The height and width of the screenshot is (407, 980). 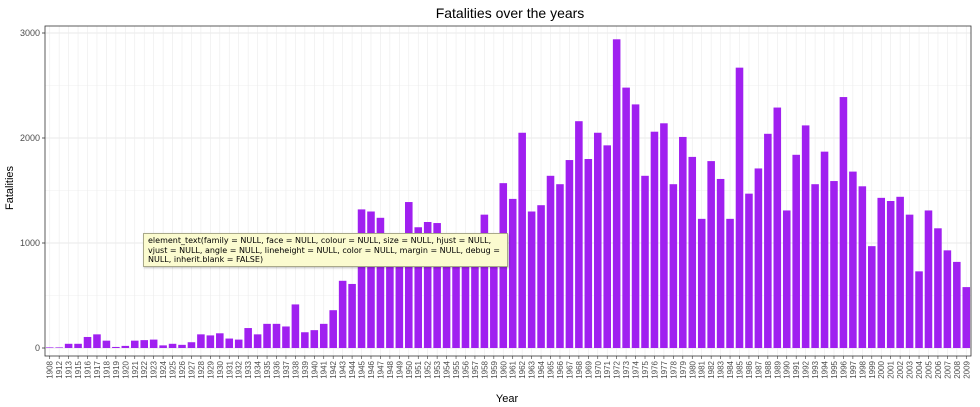 What do you see at coordinates (928, 369) in the screenshot?
I see `x-tick-label: 2005` at bounding box center [928, 369].